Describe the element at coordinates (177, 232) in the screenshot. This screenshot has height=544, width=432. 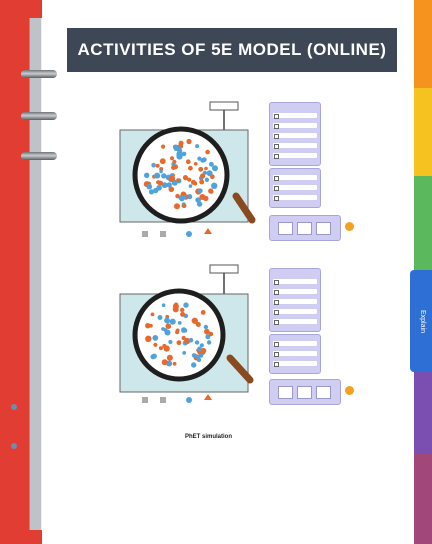
I see `top-legend` at that location.